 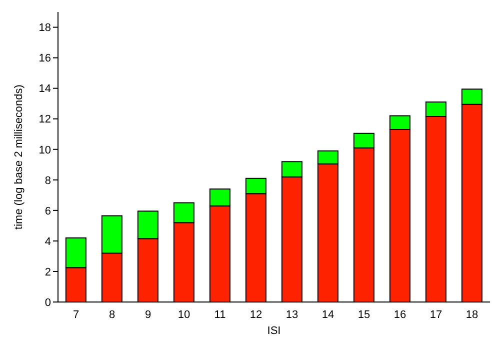 What do you see at coordinates (400, 314) in the screenshot?
I see `x-tick-label: 16` at bounding box center [400, 314].